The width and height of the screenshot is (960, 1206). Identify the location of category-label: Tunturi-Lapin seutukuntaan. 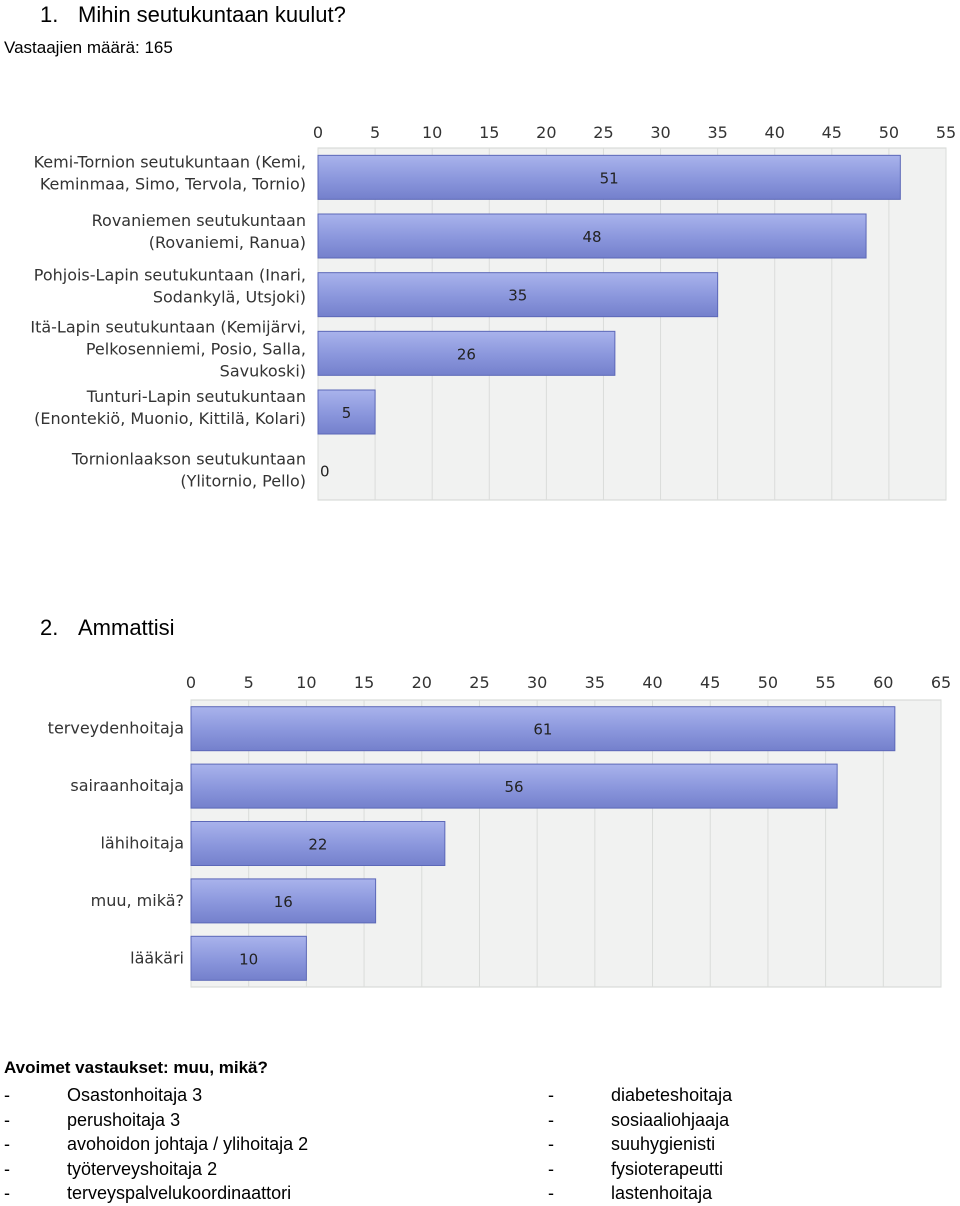
(196, 396).